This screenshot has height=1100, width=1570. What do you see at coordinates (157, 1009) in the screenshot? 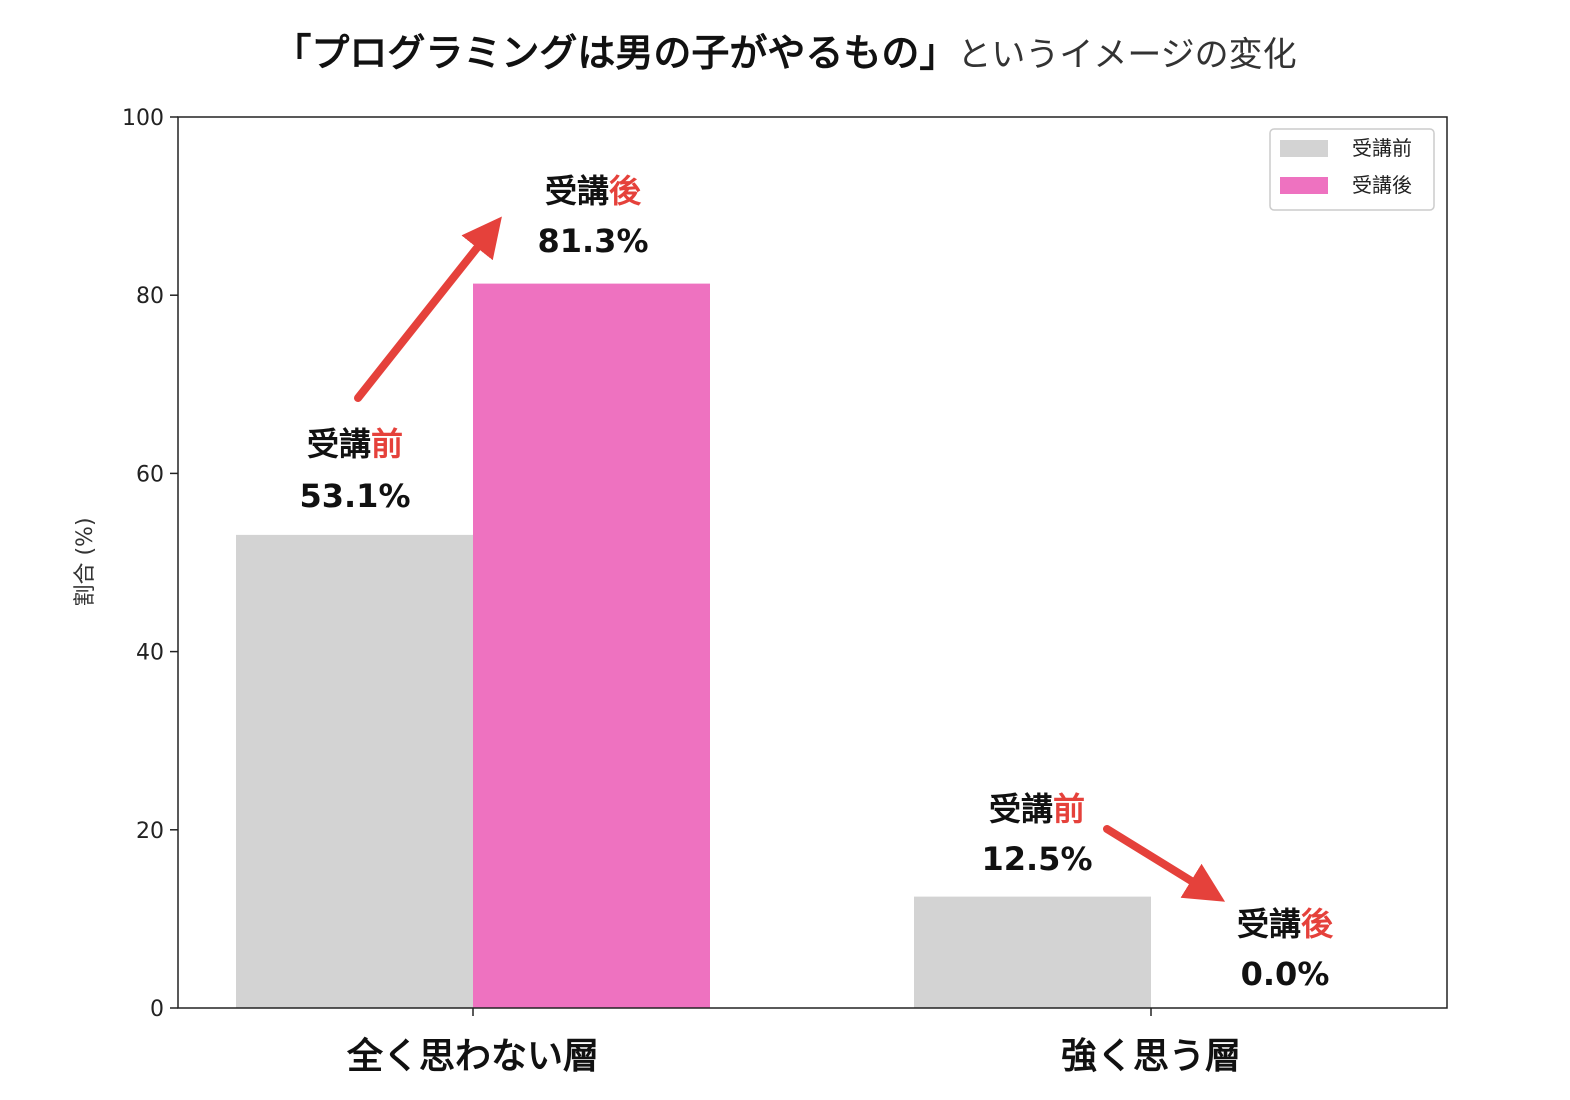
I see `y-tick-label-0: 0` at bounding box center [157, 1009].